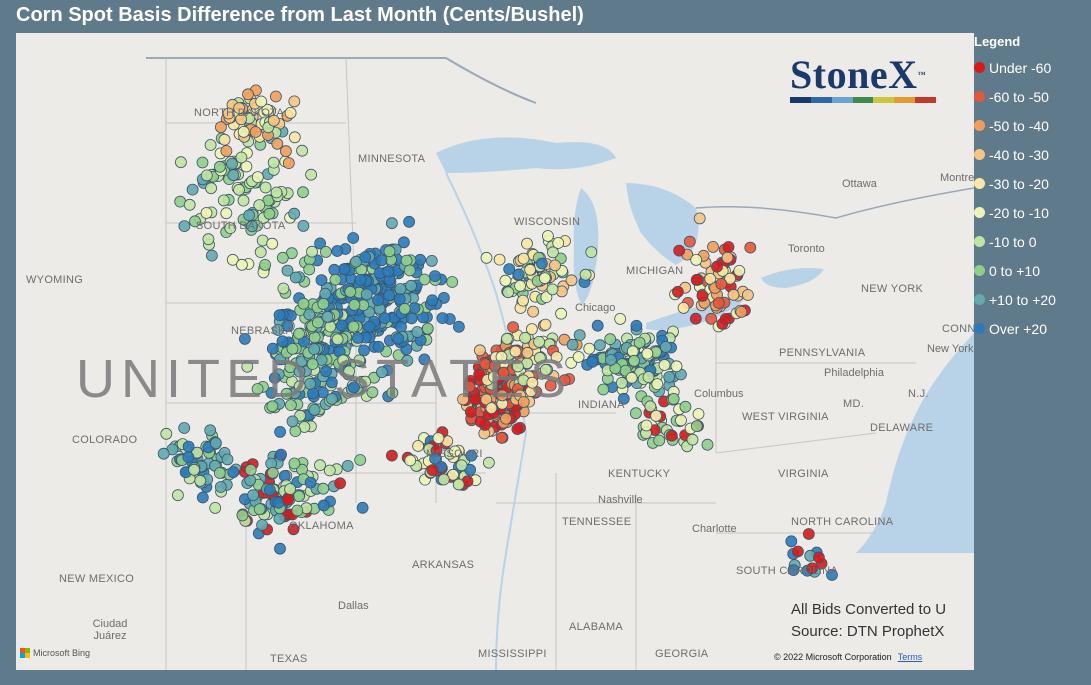 The image size is (1091, 685). I want to click on legend-item: 0 to +10, so click(1032, 270).